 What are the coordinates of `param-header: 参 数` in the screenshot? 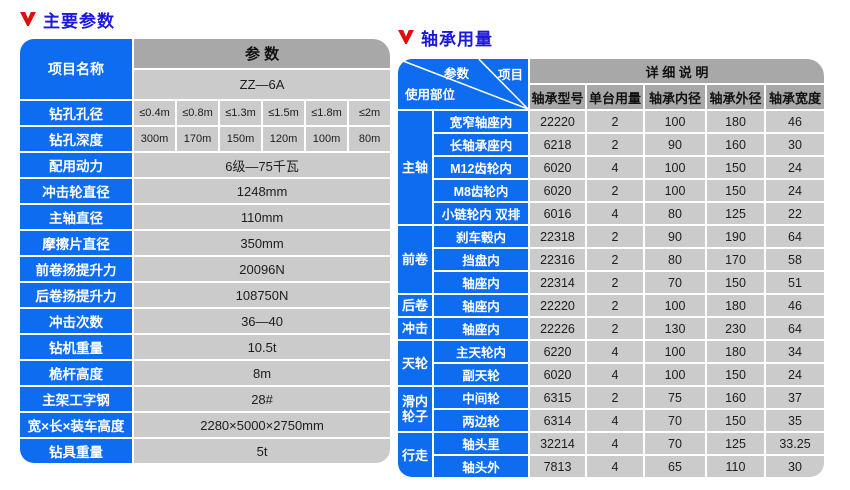 It's located at (262, 53).